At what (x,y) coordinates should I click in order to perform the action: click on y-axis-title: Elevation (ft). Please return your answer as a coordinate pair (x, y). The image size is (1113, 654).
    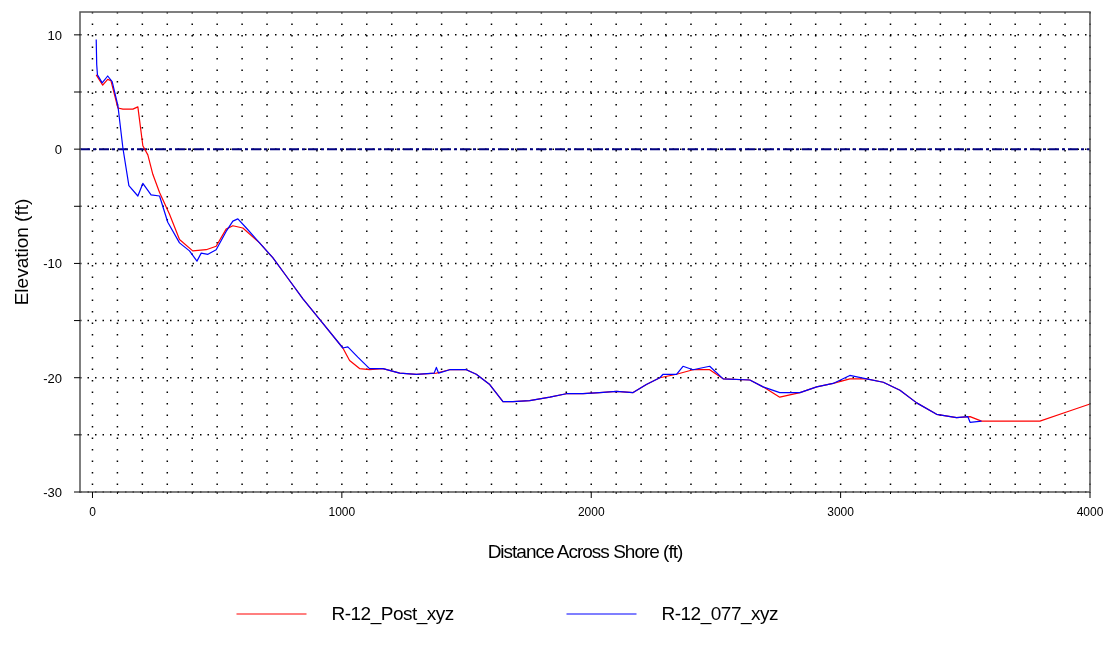
    Looking at the image, I should click on (21, 252).